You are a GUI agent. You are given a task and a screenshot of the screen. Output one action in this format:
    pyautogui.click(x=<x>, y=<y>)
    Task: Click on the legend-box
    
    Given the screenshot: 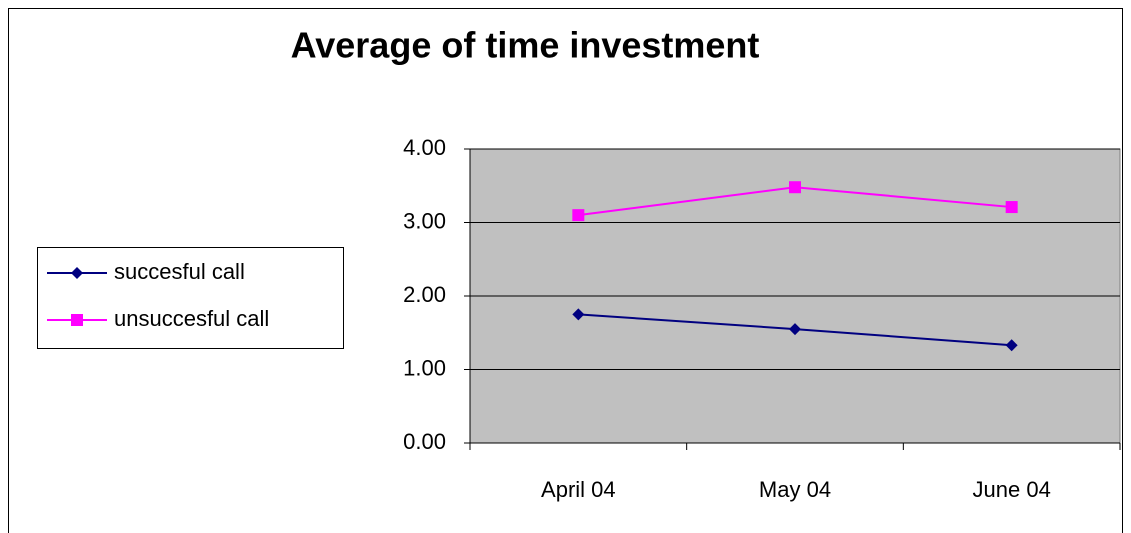 What is the action you would take?
    pyautogui.click(x=190, y=298)
    